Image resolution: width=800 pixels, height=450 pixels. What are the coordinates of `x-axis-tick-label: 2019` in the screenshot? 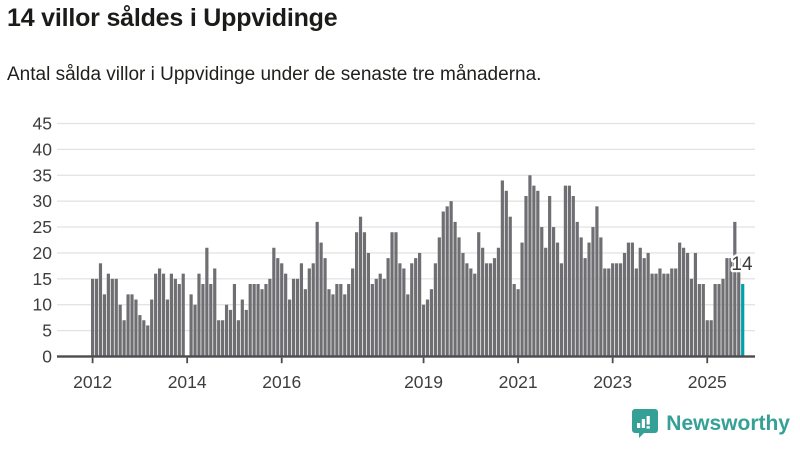 It's located at (423, 382).